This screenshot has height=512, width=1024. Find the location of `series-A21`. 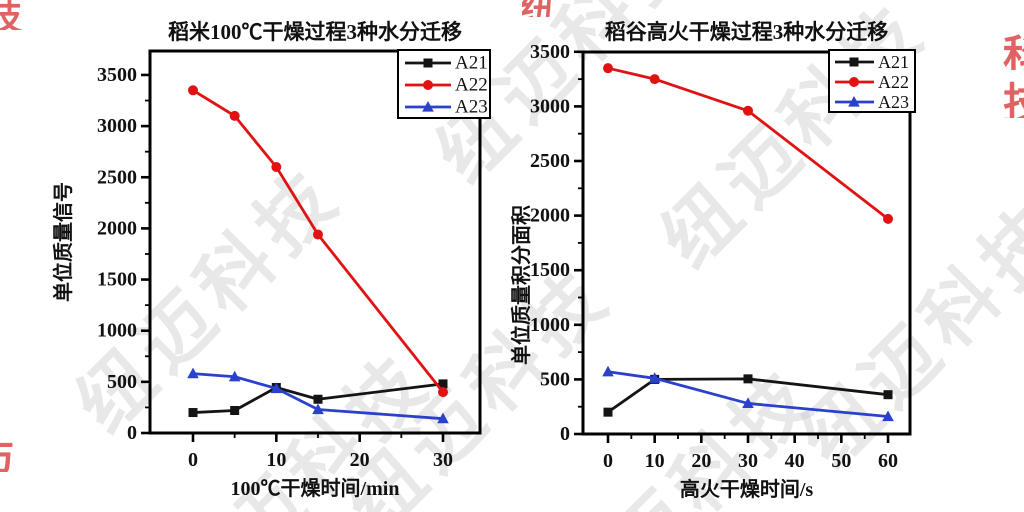

series-A21 is located at coordinates (748, 395).